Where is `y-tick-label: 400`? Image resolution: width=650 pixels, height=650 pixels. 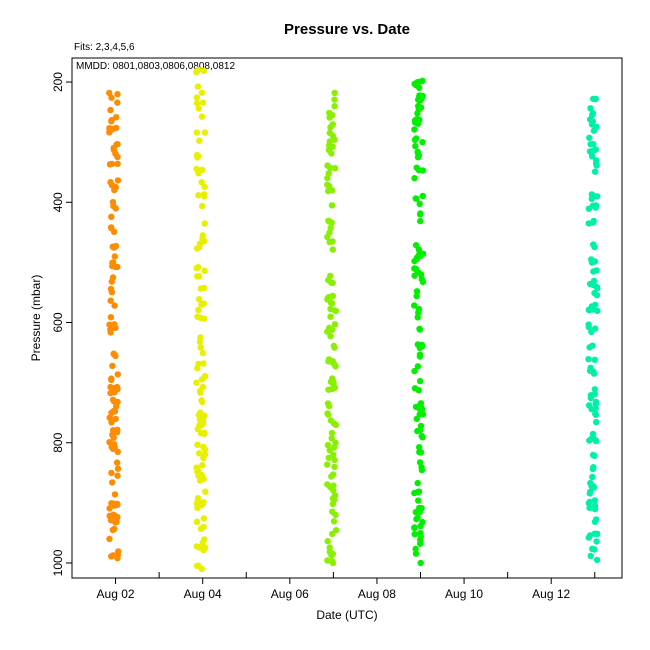 y-tick-label: 400 is located at coordinates (58, 202).